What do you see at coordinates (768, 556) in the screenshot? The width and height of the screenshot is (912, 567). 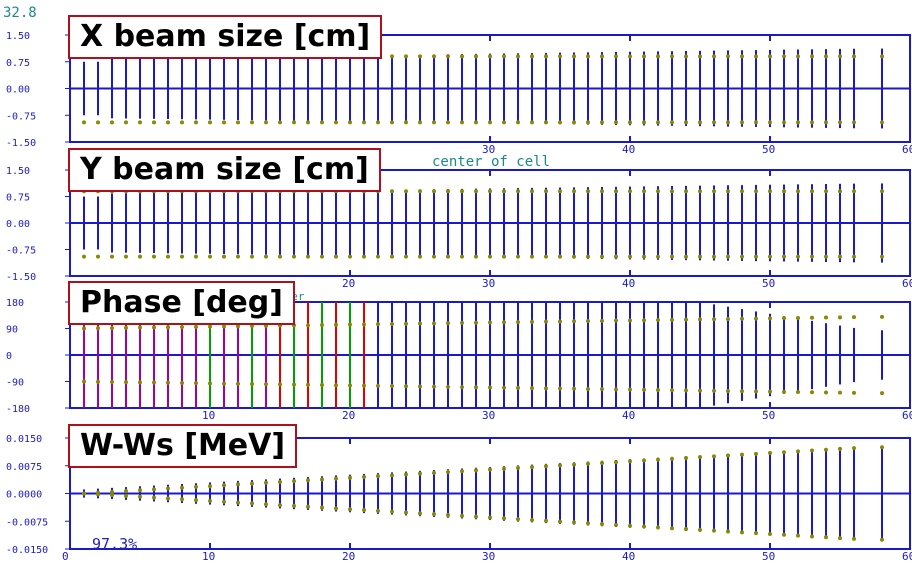 I see `x-tick-label: 50` at bounding box center [768, 556].